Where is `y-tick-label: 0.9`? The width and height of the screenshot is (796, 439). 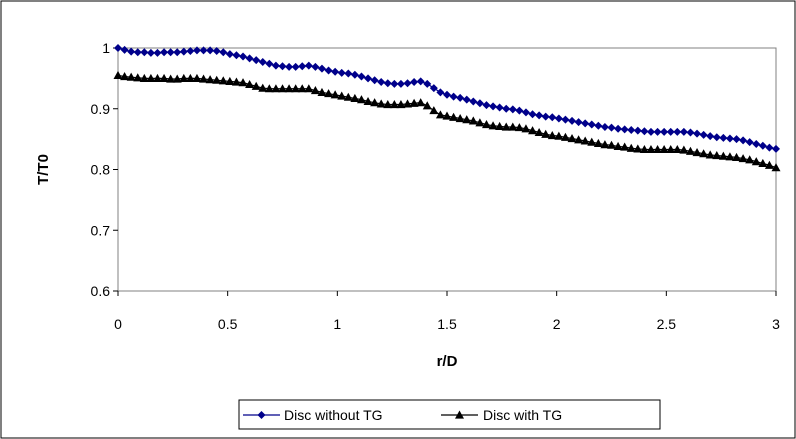
y-tick-label: 0.9 is located at coordinates (101, 109).